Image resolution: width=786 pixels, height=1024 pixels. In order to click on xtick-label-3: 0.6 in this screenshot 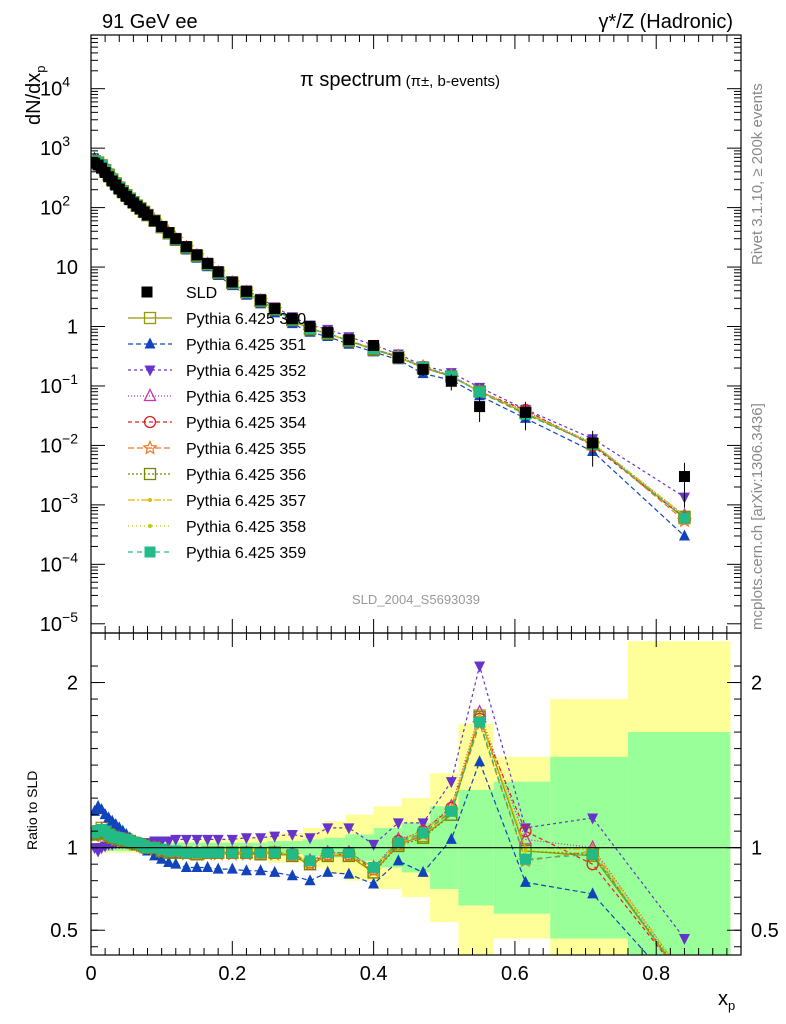, I will do `click(515, 974)`.